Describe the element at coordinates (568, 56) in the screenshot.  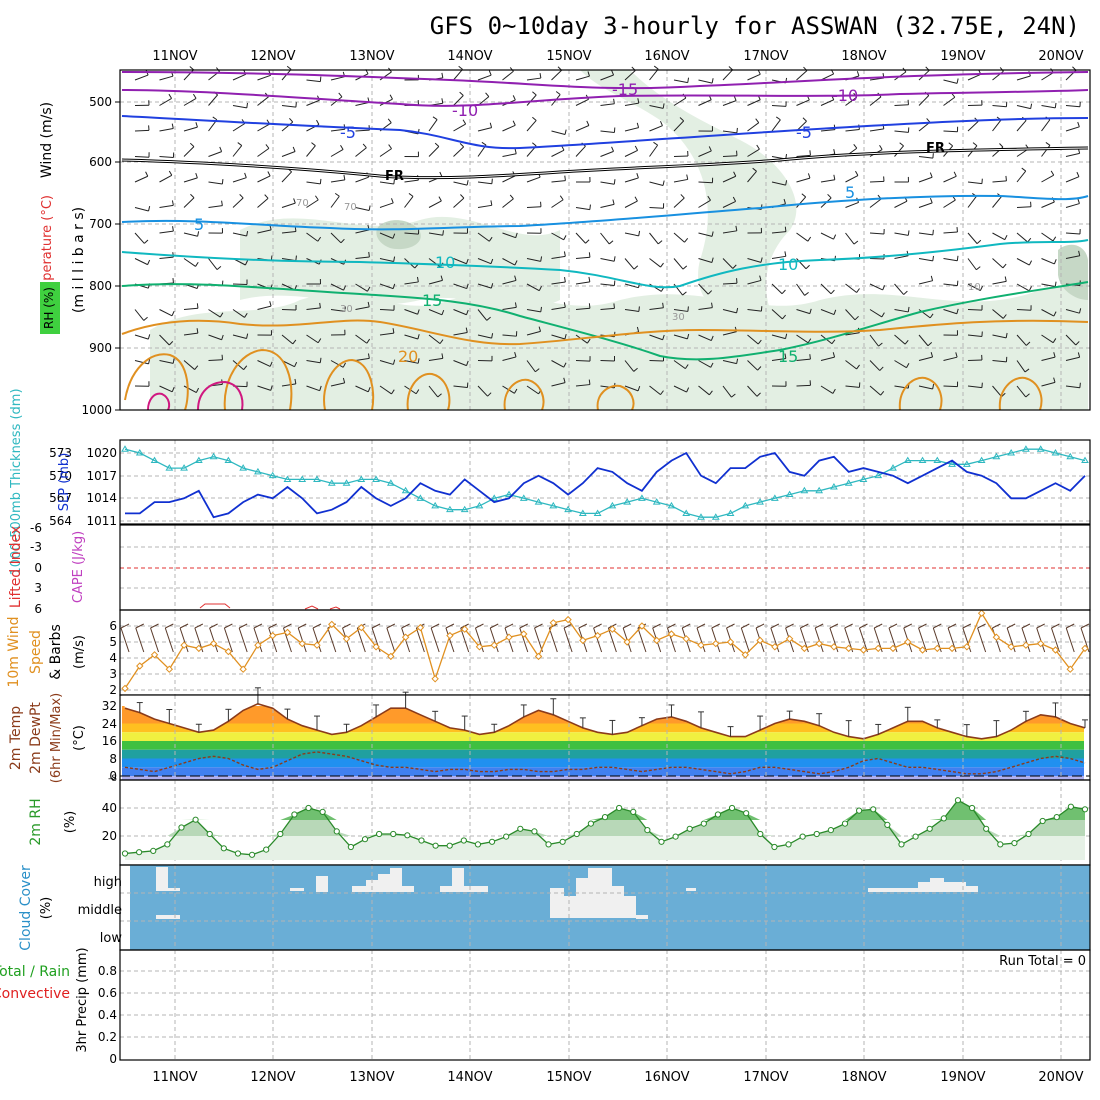
I see `top-date-label: 15NOV` at that location.